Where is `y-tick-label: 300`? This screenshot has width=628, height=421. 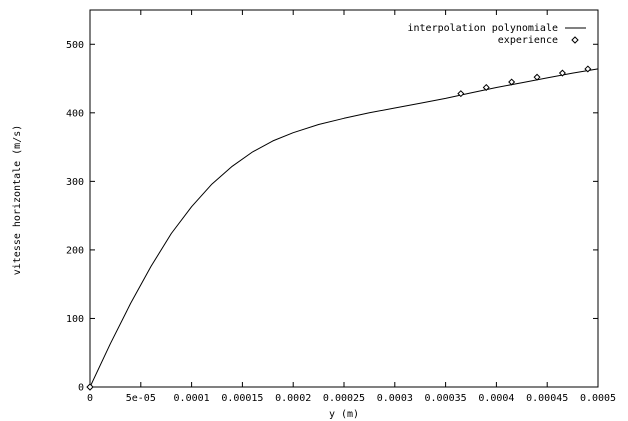
y-tick-label: 300 is located at coordinates (75, 182).